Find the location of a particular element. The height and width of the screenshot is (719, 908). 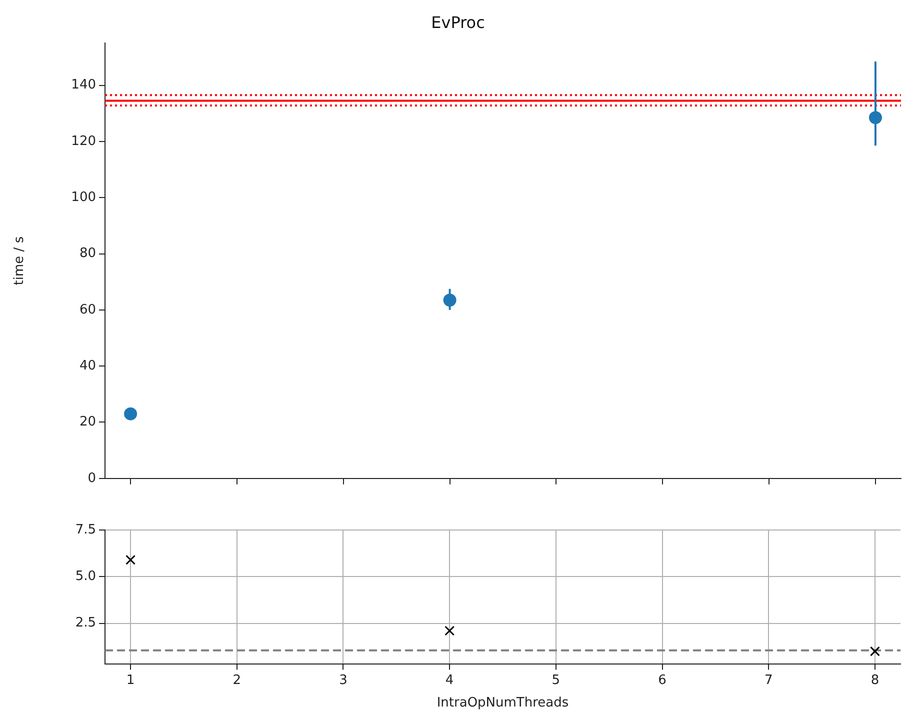

y-tick-label: 140 is located at coordinates (83, 85).